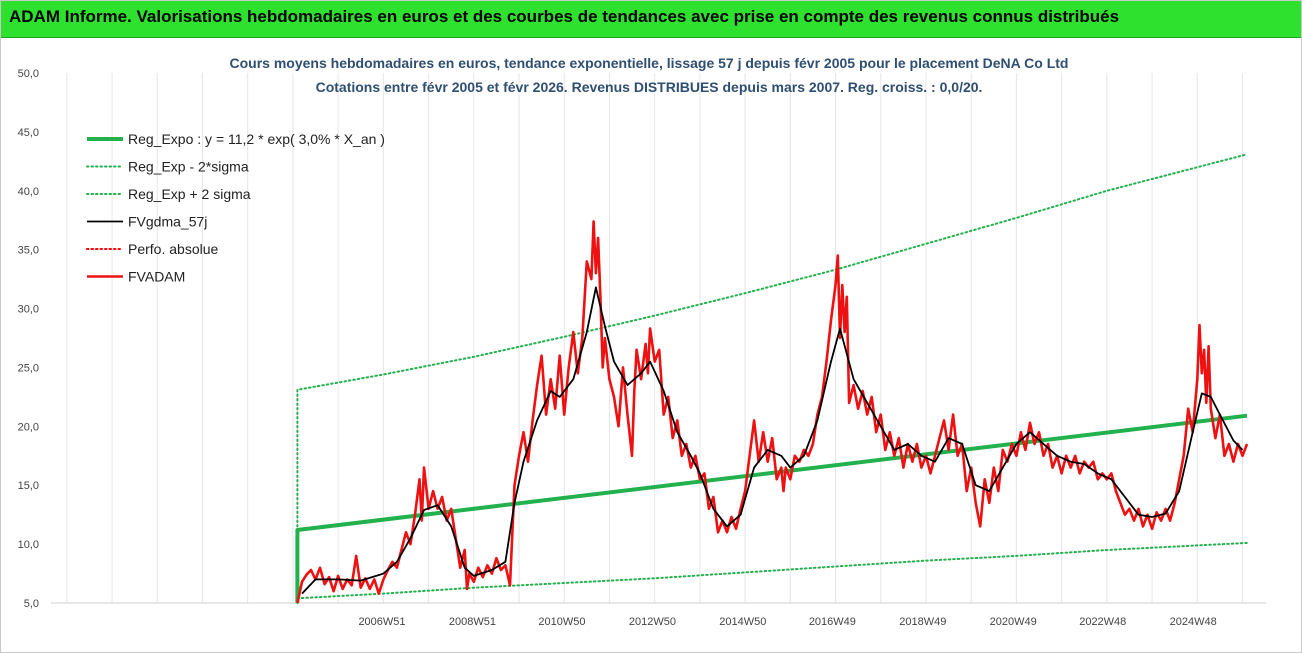 The image size is (1302, 653). Describe the element at coordinates (28, 192) in the screenshot. I see `y-tick-label: 40,0` at that location.